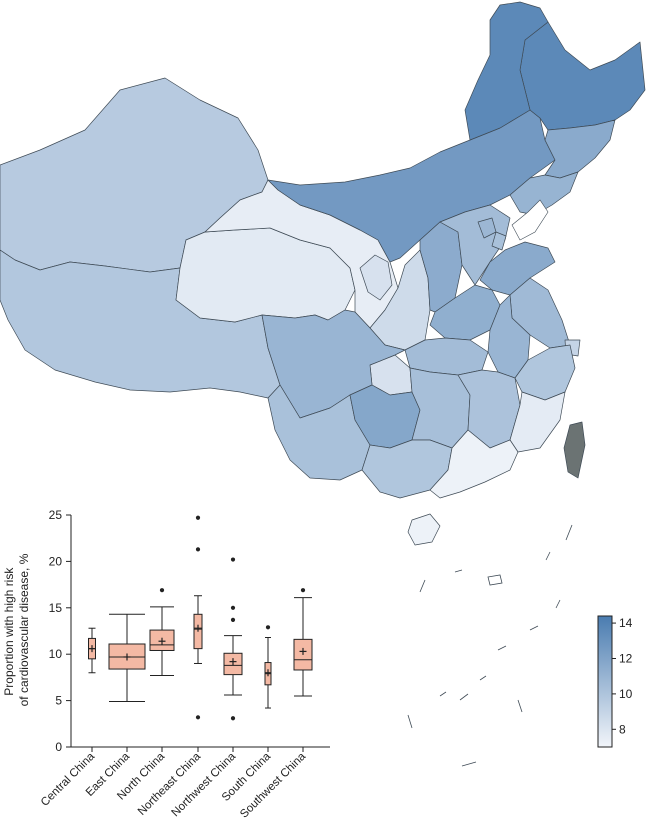  What do you see at coordinates (490, 645) in the screenshot?
I see `south-china-sea-islands` at bounding box center [490, 645].